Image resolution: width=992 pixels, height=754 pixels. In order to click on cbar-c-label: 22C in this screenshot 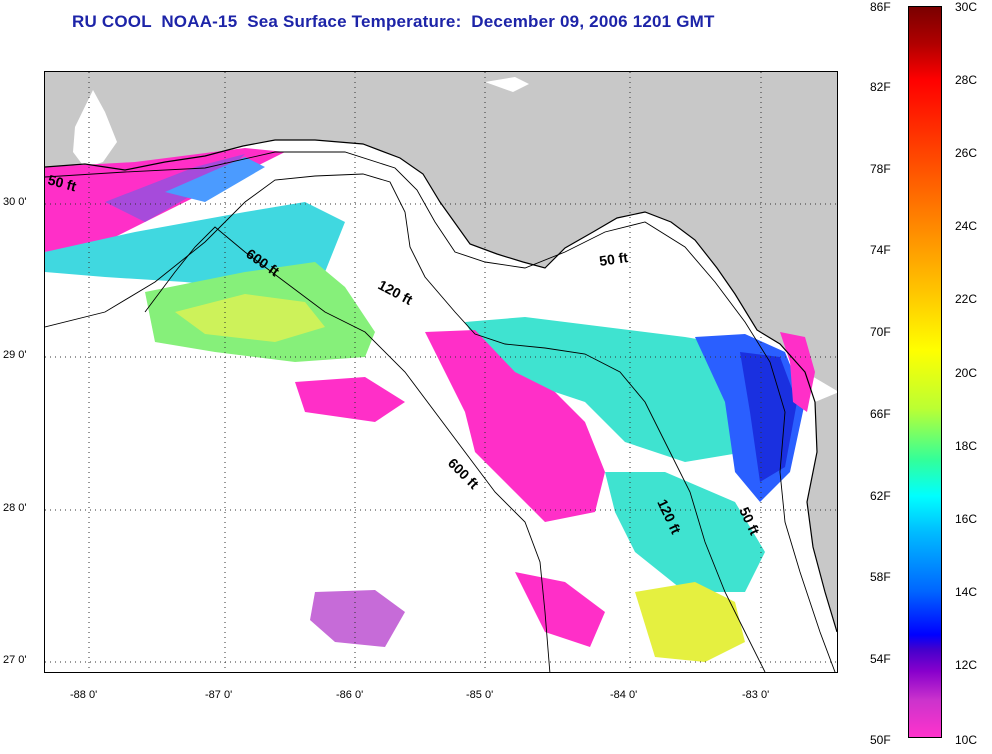, I will do `click(966, 299)`.